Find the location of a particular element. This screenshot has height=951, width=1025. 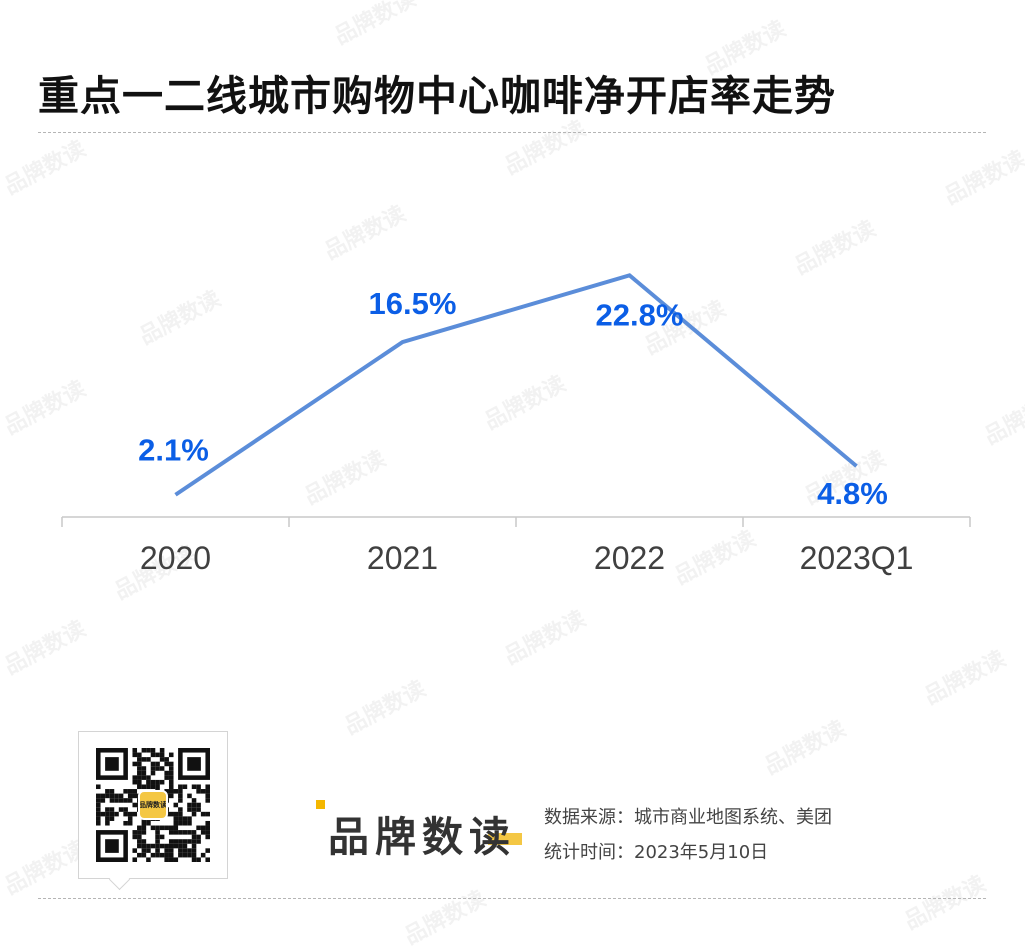

qr-code-icon is located at coordinates (153, 805).